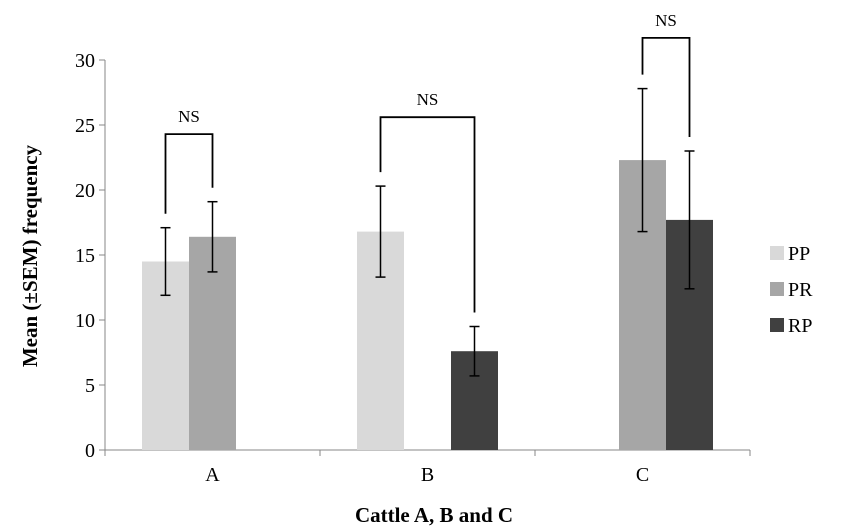 The width and height of the screenshot is (842, 531). I want to click on y-ticks: 0 5 10 15 20 25 30, so click(90, 256).